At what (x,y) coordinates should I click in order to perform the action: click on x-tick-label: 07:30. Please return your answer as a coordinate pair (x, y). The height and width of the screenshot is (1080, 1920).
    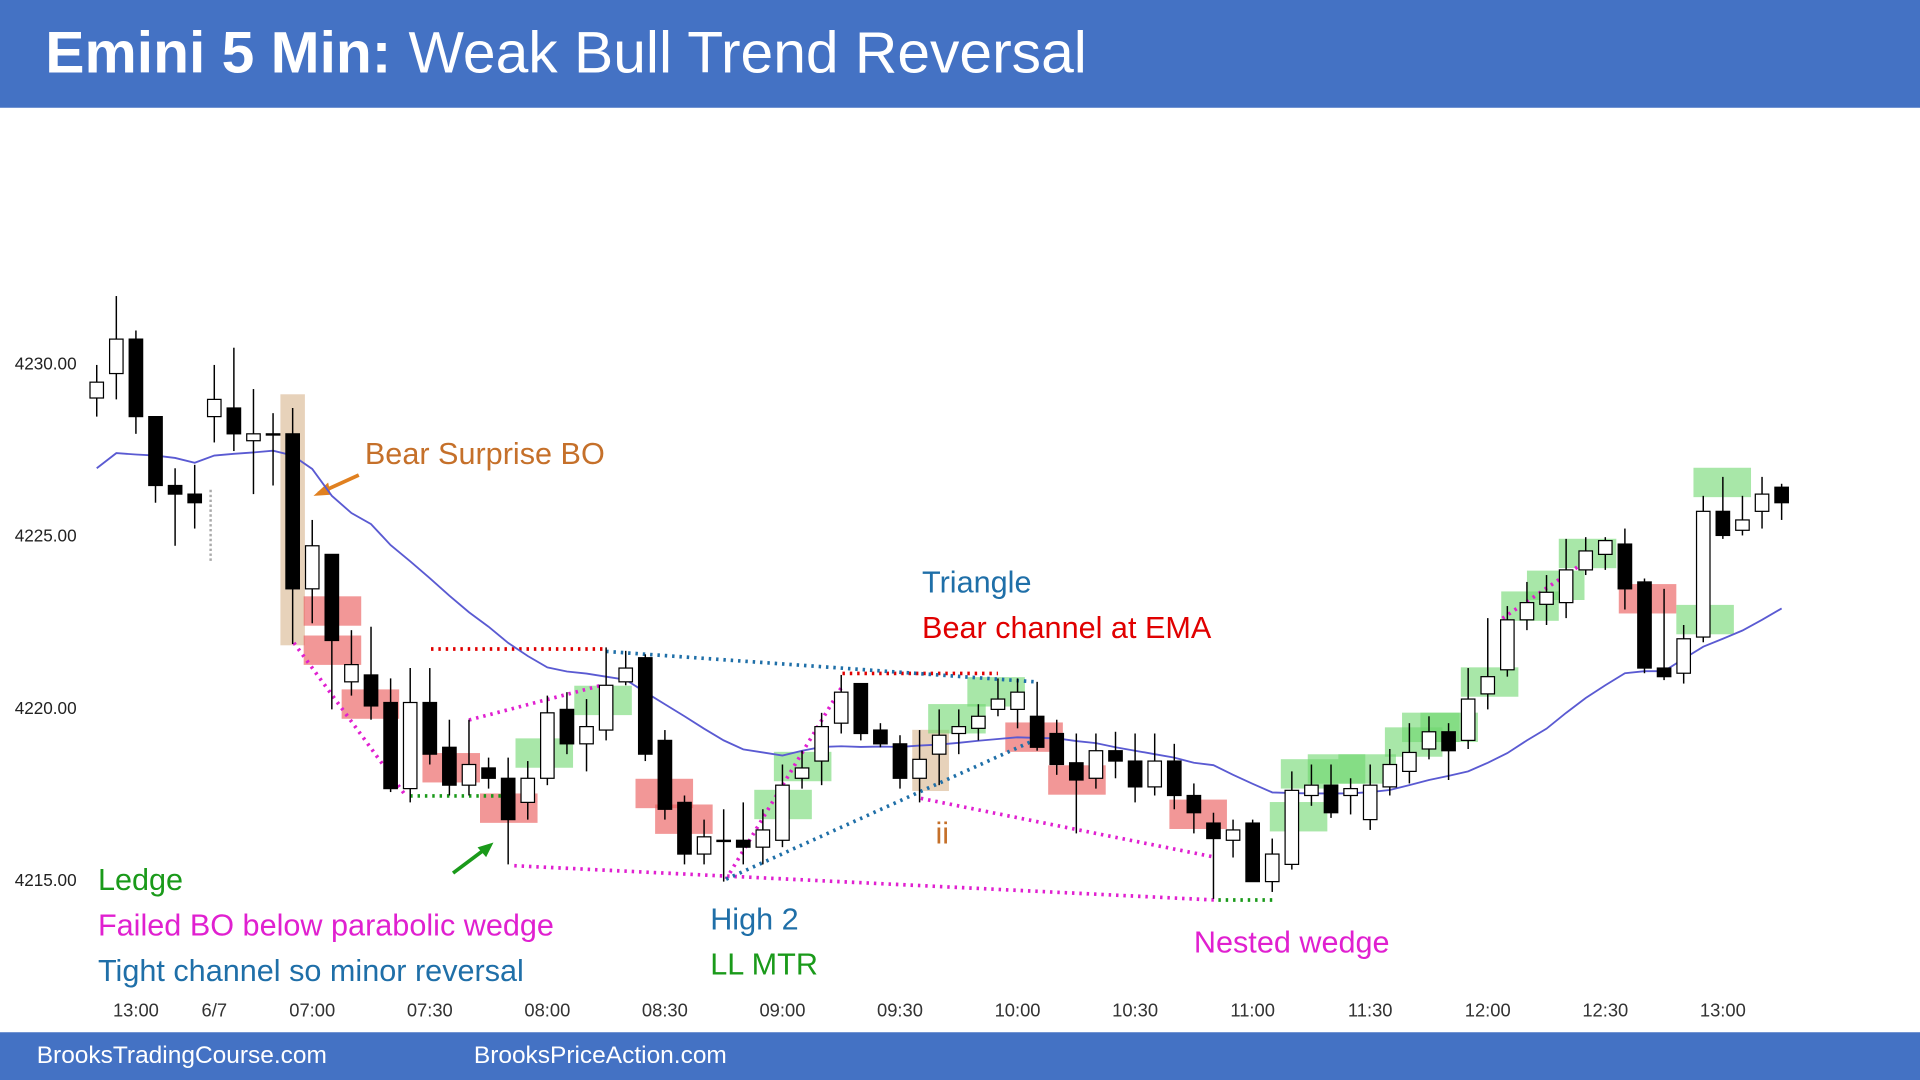
    Looking at the image, I should click on (430, 1009).